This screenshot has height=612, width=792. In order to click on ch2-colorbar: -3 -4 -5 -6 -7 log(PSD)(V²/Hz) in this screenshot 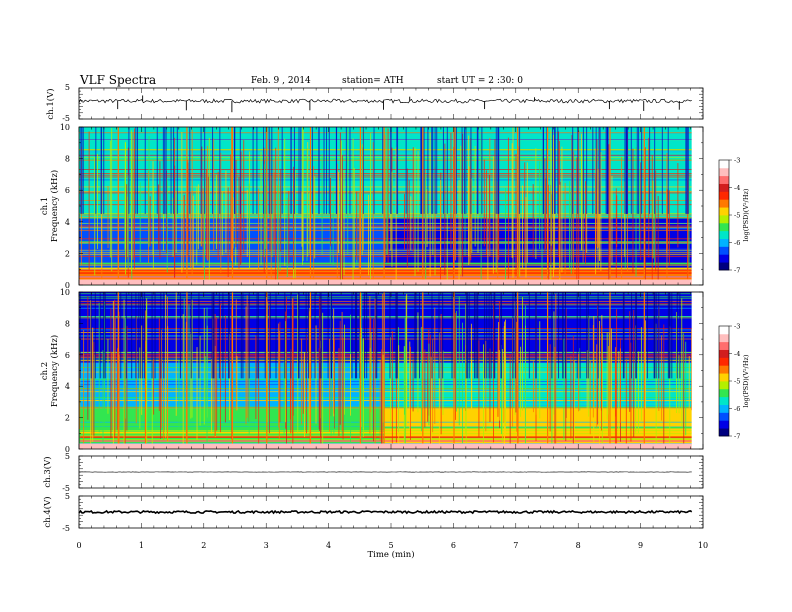, I will do `click(734, 382)`.